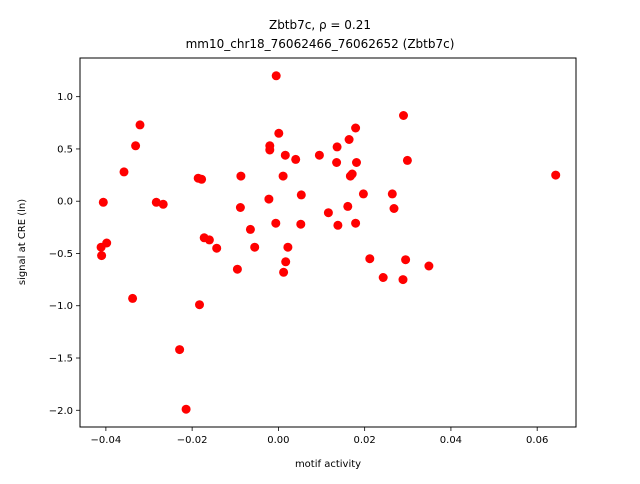  I want to click on x-tick-label: −0.04, so click(106, 440).